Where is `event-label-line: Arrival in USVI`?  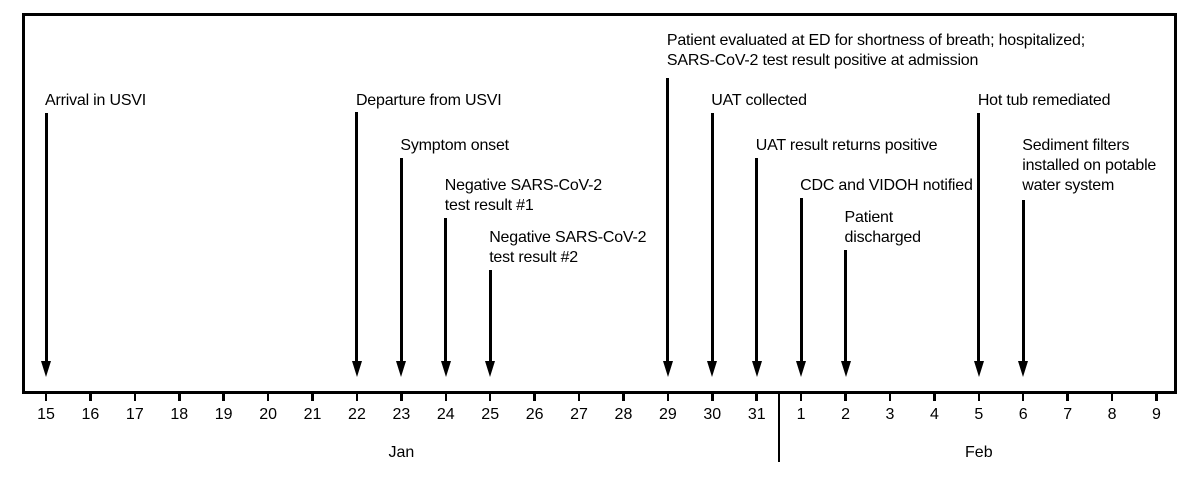
event-label-line: Arrival in USVI is located at coordinates (96, 100).